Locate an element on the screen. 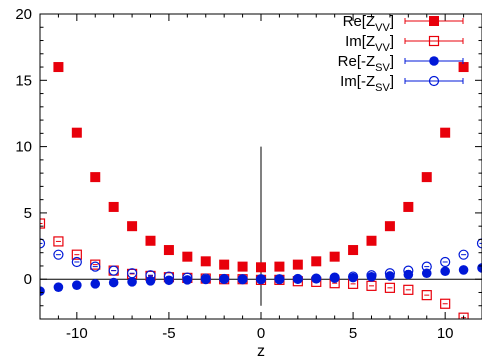 The image size is (482, 360). legend-label-3: Re[-ZSV] is located at coordinates (366, 63).